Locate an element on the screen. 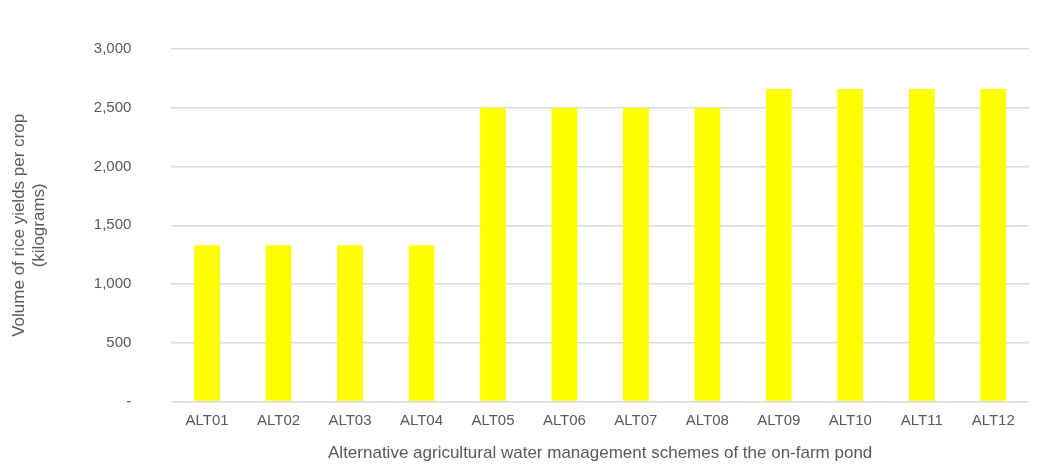 The height and width of the screenshot is (470, 1039). x-tick-label: ALT01 is located at coordinates (207, 419).